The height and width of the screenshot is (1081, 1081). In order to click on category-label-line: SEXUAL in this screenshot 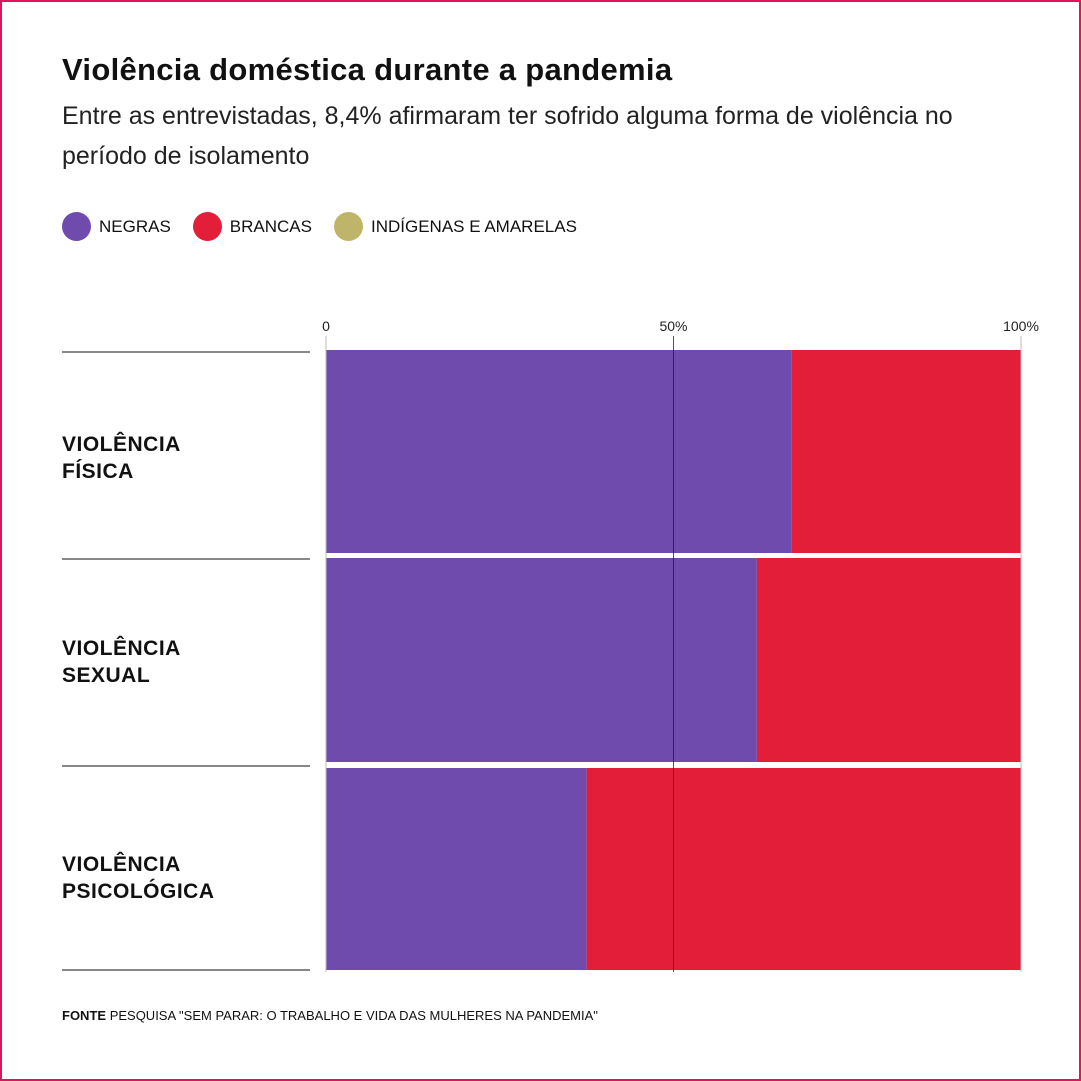, I will do `click(106, 675)`.